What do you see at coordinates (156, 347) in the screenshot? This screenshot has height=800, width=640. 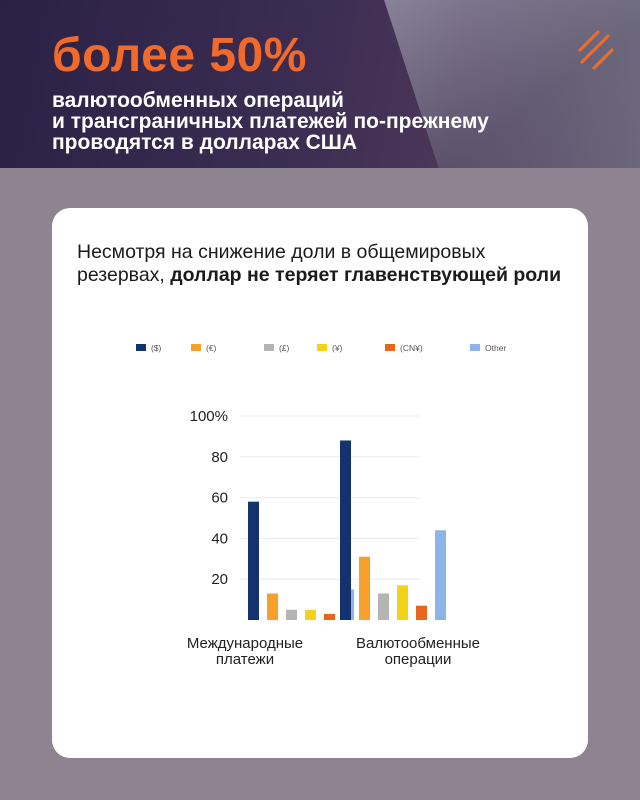 I see `legend-label: ($)` at bounding box center [156, 347].